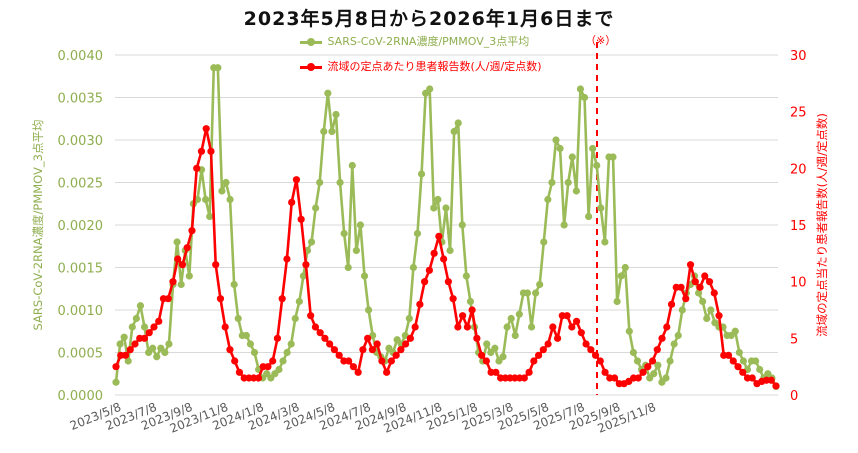  Describe the element at coordinates (81, 184) in the screenshot. I see `svg-text: 0.0025` at that location.